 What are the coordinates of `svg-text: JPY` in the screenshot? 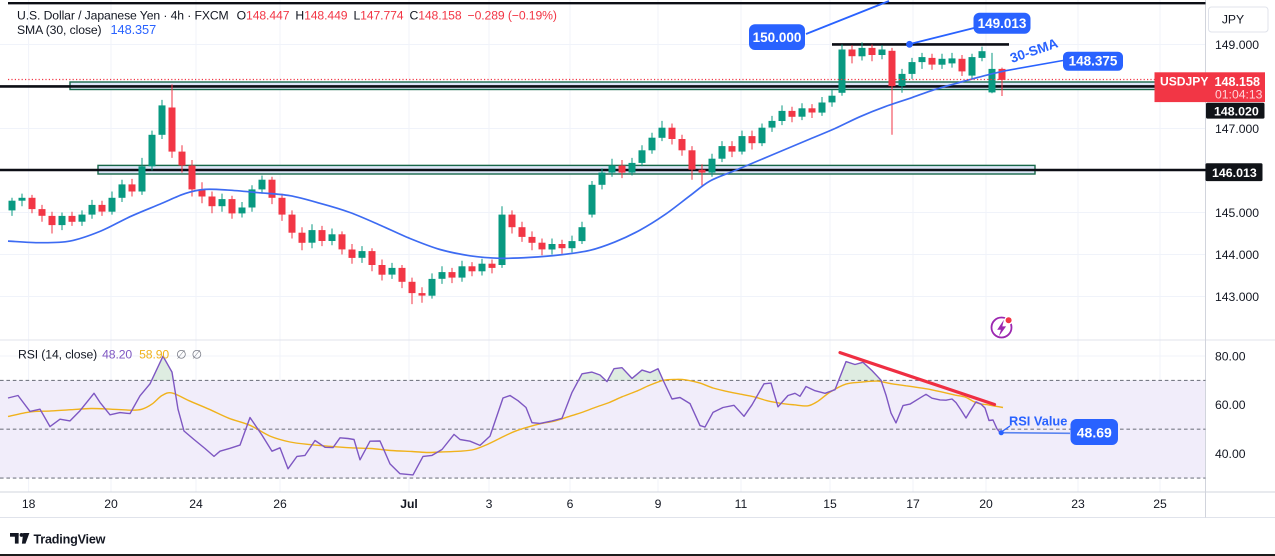 It's located at (1233, 20).